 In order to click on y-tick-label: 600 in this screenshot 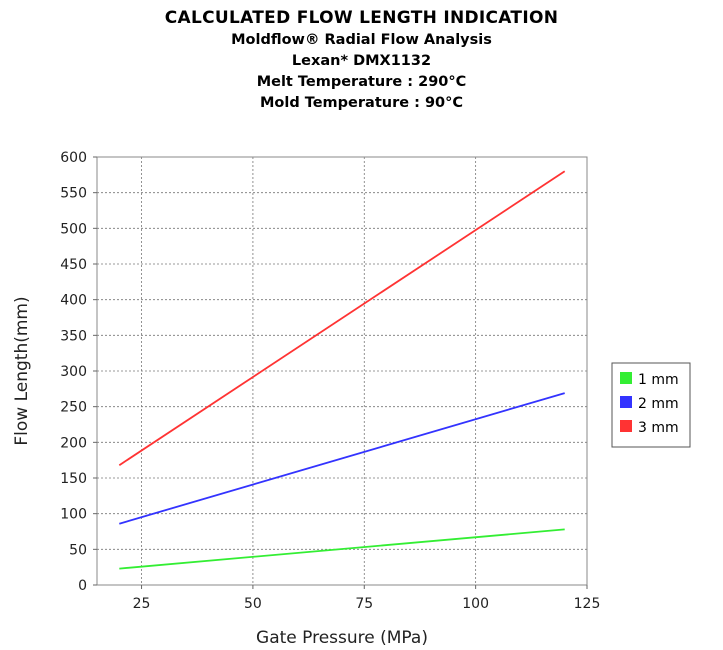, I will do `click(73, 158)`.